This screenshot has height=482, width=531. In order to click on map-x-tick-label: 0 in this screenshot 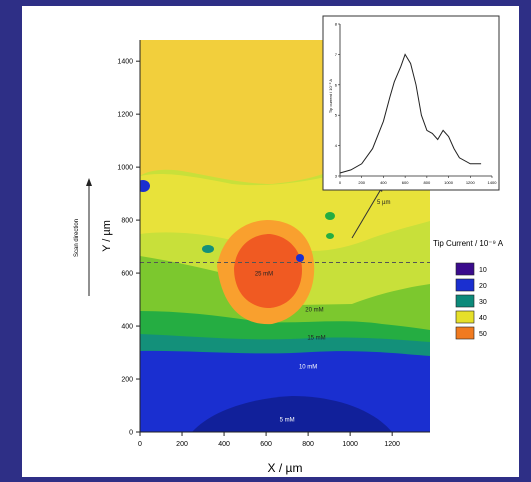, I will do `click(140, 444)`.